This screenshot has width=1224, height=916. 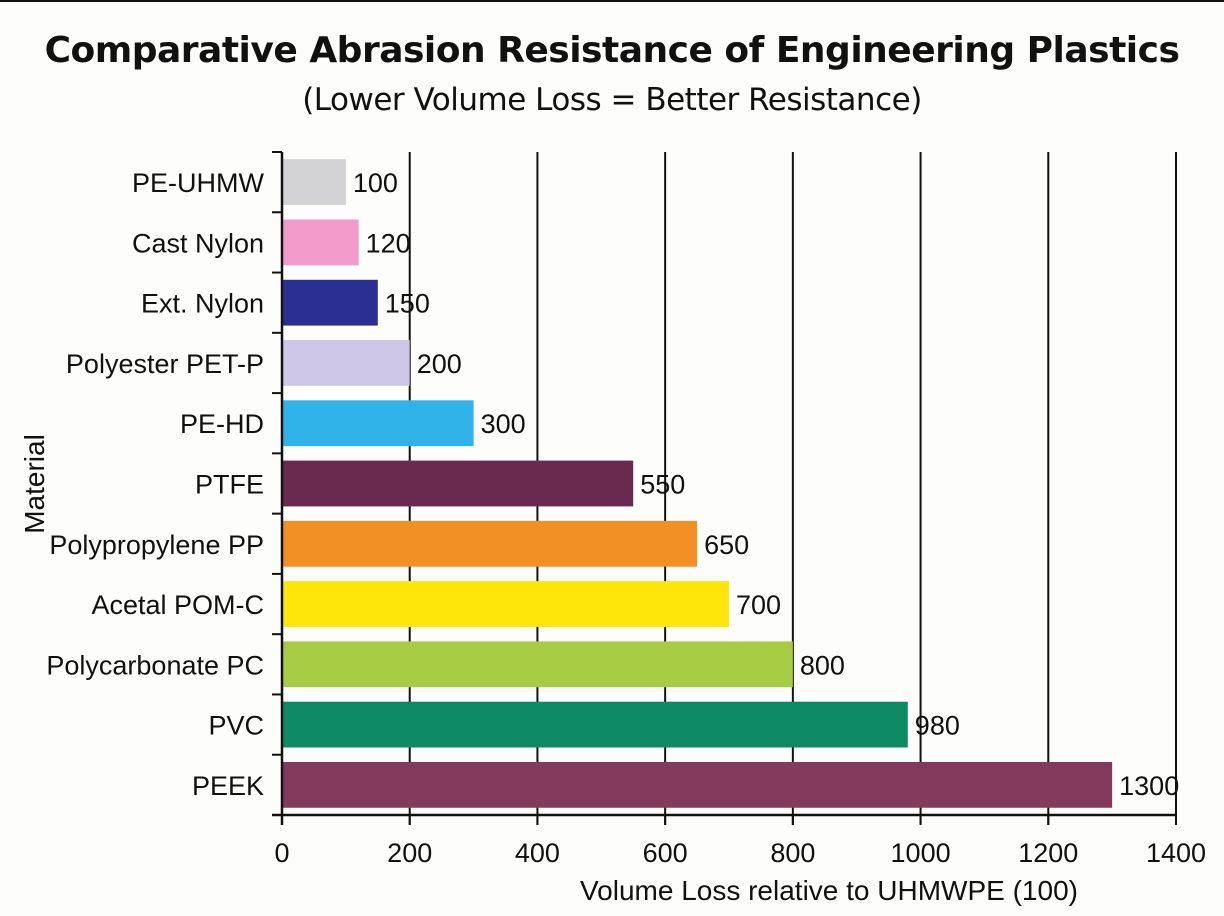 What do you see at coordinates (409, 853) in the screenshot?
I see `x-tick-label: 200` at bounding box center [409, 853].